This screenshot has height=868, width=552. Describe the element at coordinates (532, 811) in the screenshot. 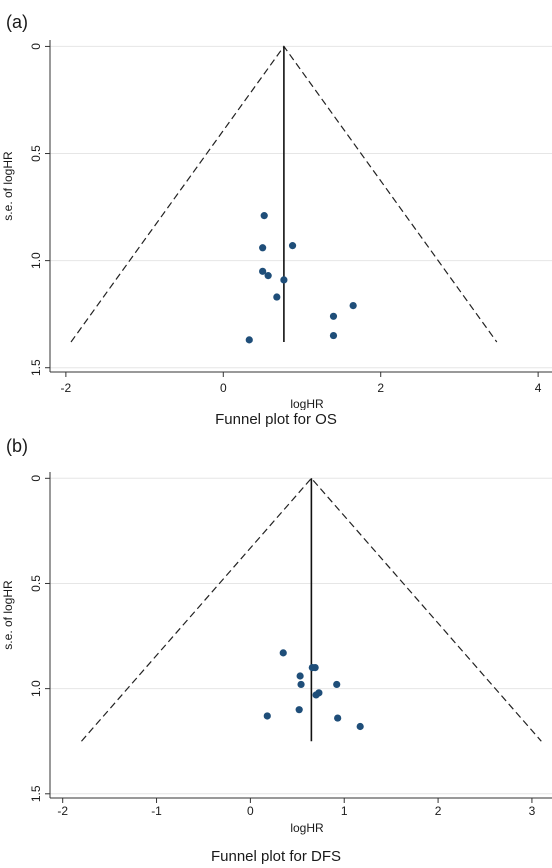

I see `x-tick-label-5: 3` at that location.